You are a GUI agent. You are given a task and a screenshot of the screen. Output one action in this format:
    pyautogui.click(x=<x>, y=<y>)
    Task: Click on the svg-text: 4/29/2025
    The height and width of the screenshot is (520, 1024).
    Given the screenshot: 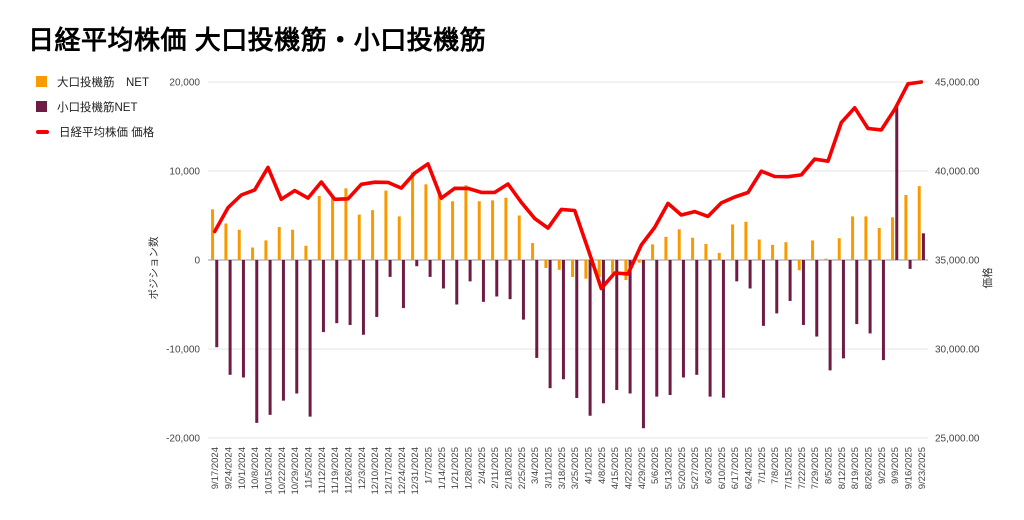 What is the action you would take?
    pyautogui.click(x=642, y=468)
    